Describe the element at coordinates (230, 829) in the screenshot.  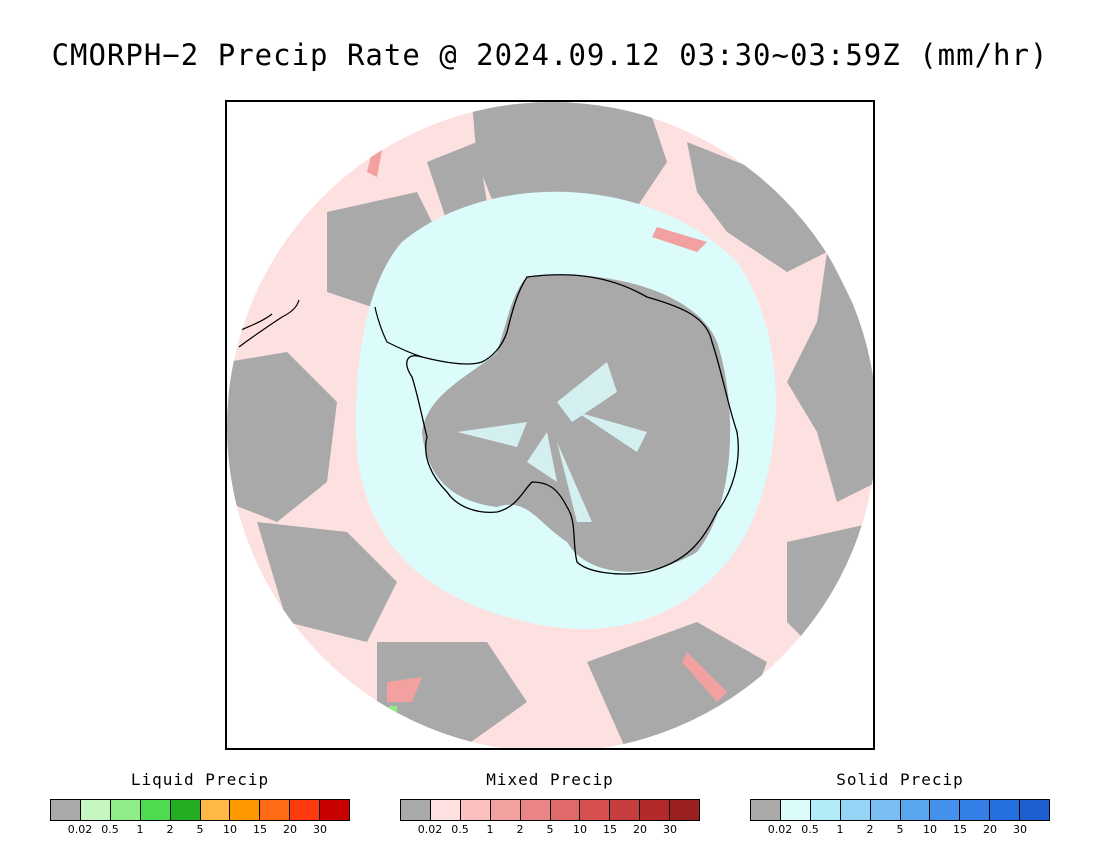
I see `liquid-tick-label: 10` at that location.